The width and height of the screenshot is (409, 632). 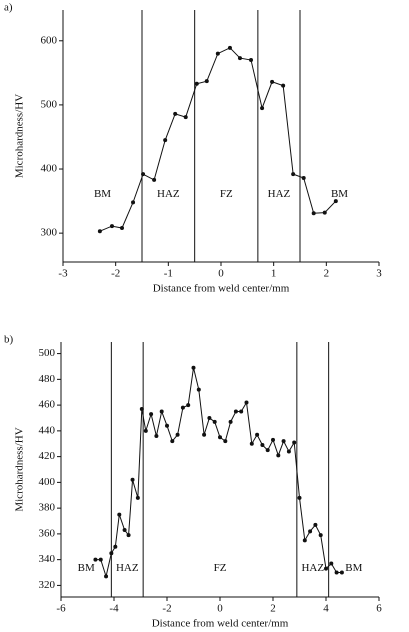 What do you see at coordinates (47, 430) in the screenshot?
I see `y-tick-label: 440` at bounding box center [47, 430].